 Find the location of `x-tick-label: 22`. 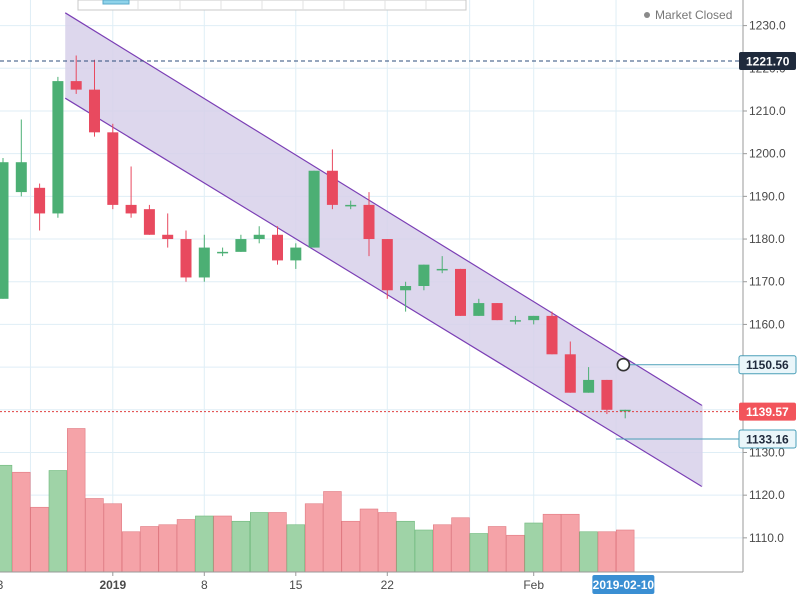

x-tick-label: 22 is located at coordinates (388, 585).